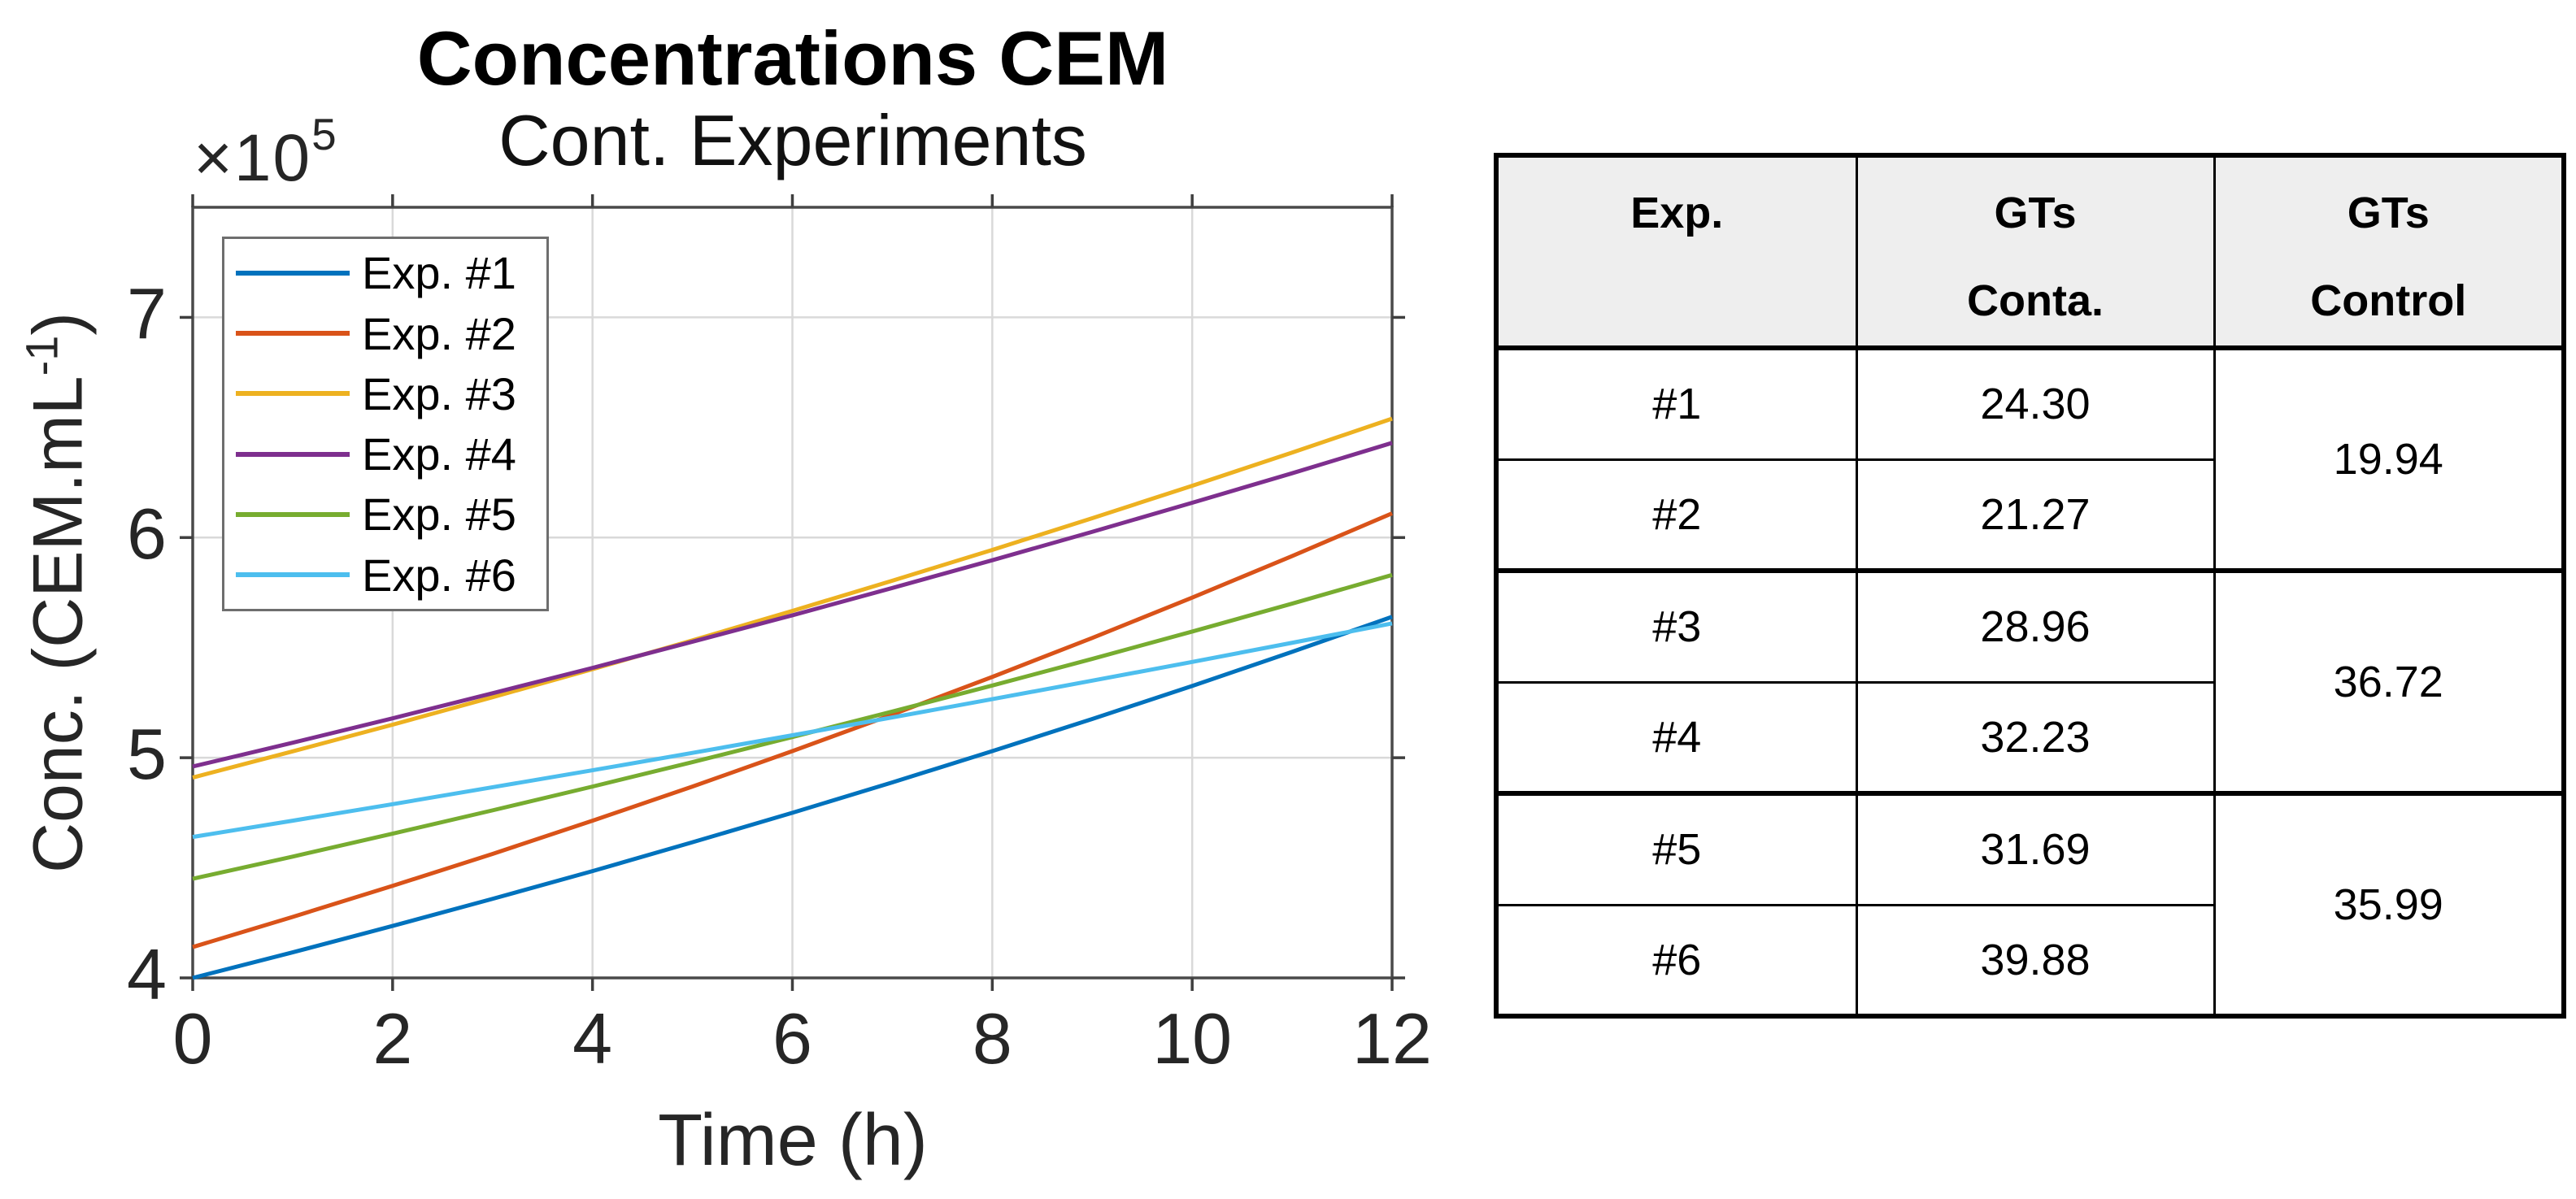 This screenshot has height=1199, width=2576. I want to click on x-tick-label-6: 6, so click(792, 1038).